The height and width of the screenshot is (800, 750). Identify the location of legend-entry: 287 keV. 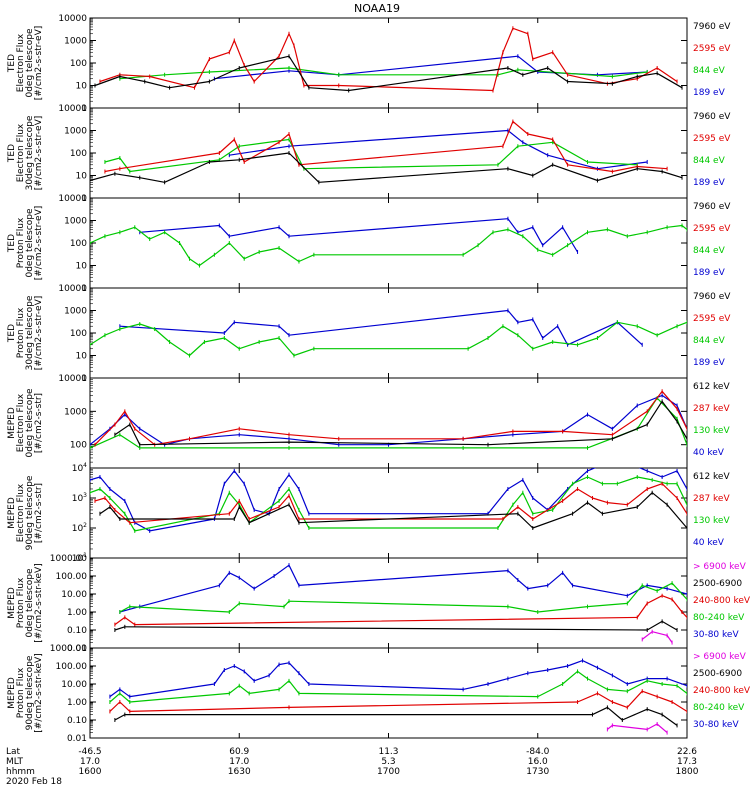
(711, 409).